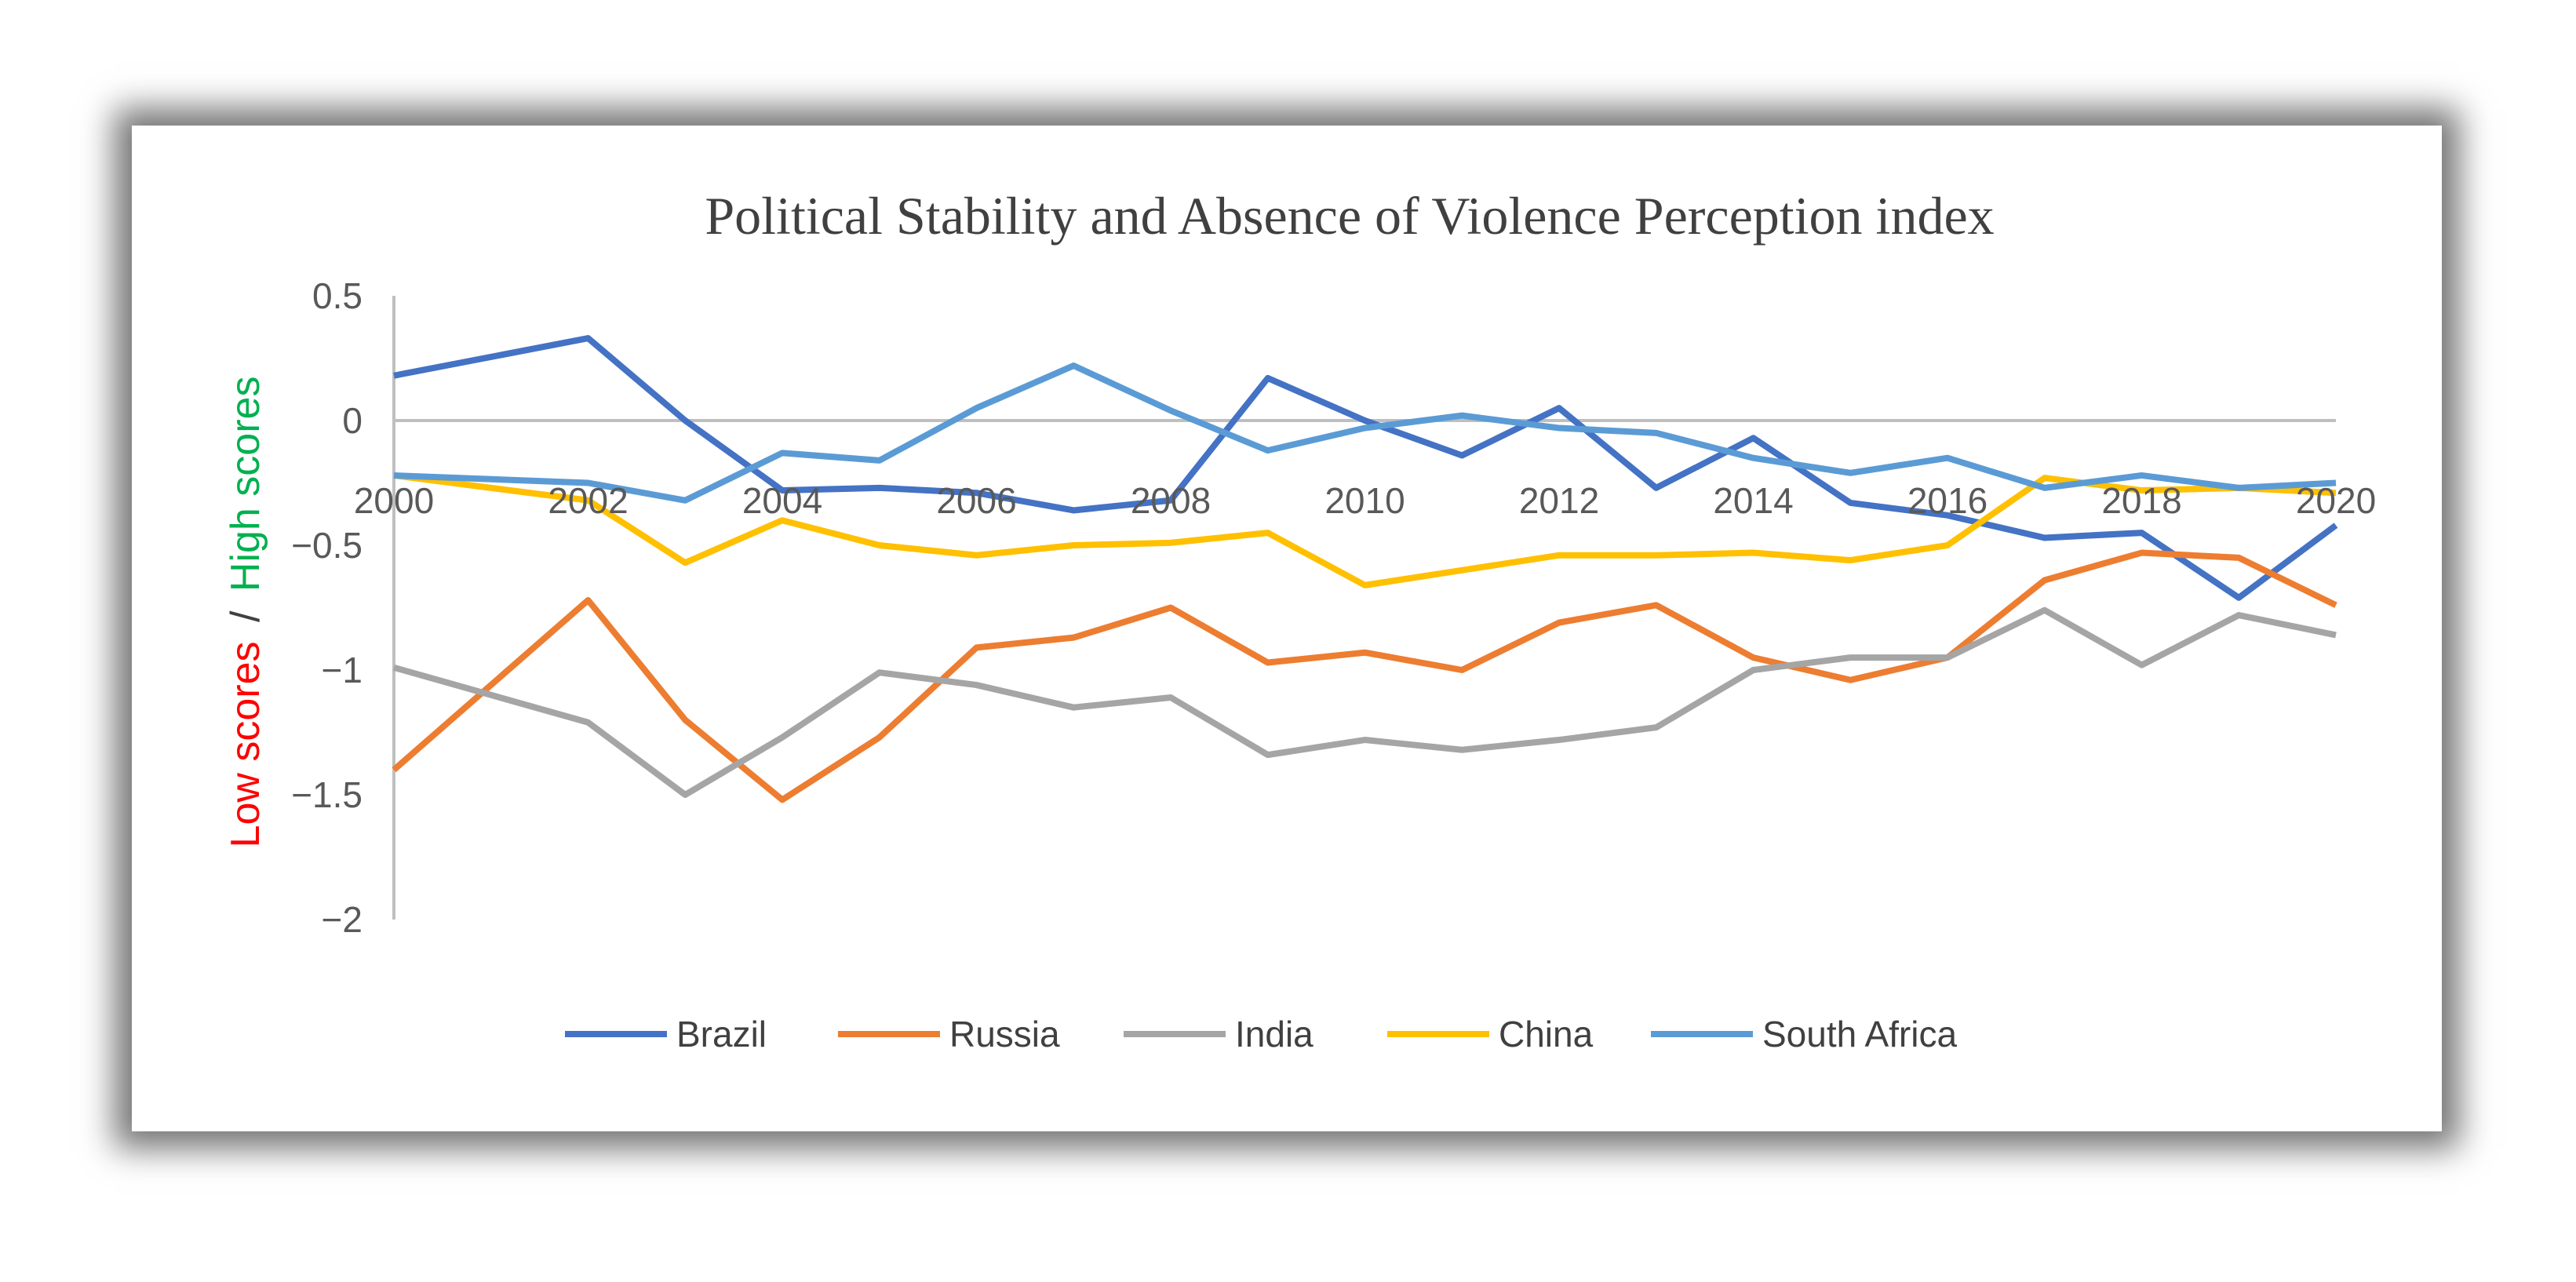 This screenshot has width=2576, height=1282. What do you see at coordinates (1219, 1034) in the screenshot?
I see `legend-item: India` at bounding box center [1219, 1034].